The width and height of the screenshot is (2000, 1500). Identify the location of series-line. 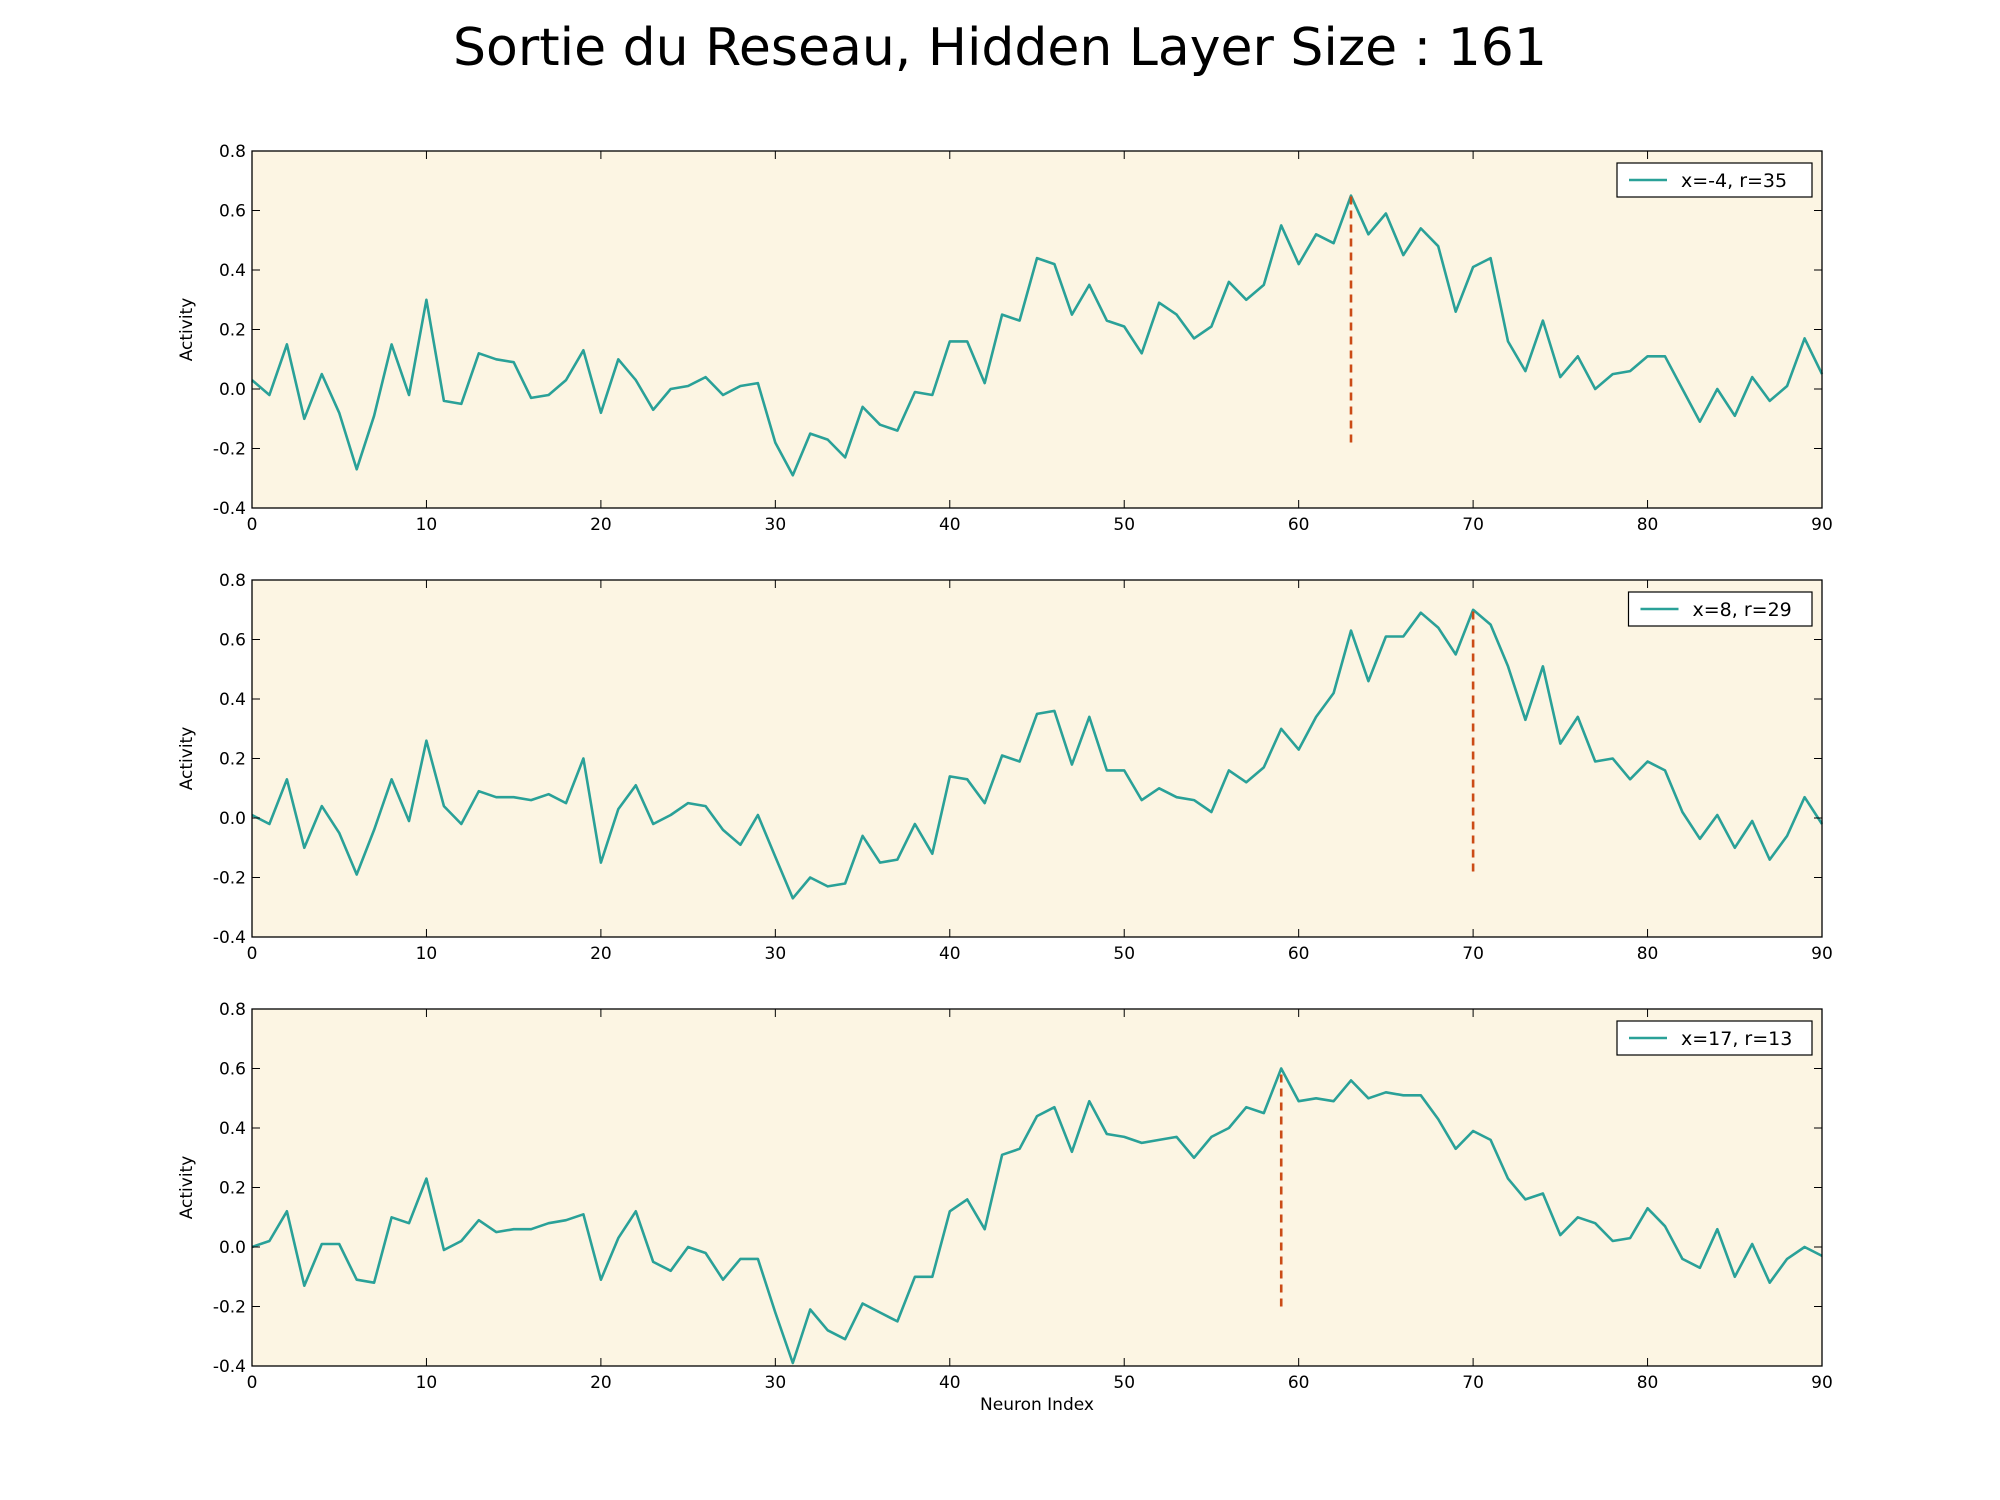
(1037, 335).